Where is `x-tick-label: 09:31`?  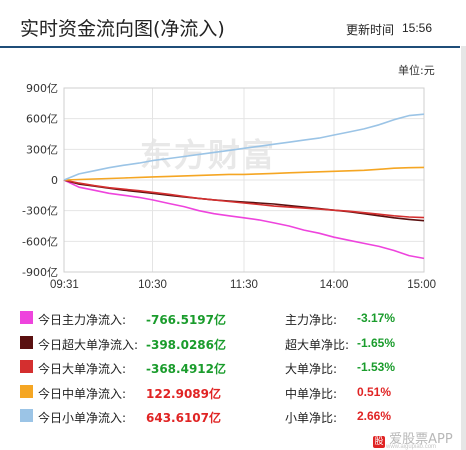
x-tick-label: 09:31 is located at coordinates (64, 285).